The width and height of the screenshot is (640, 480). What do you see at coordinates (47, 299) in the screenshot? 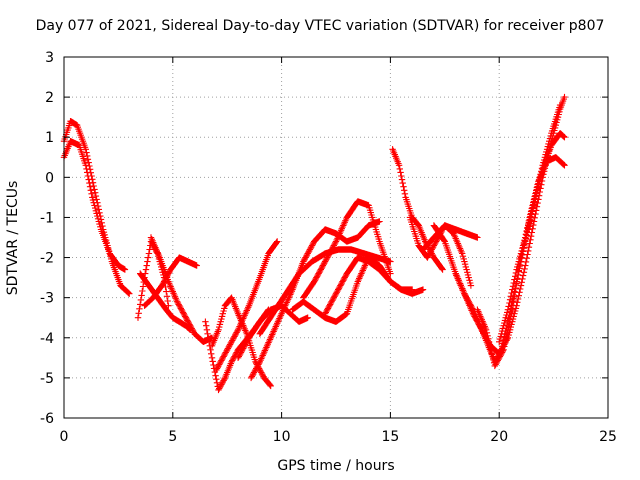
I see `y-tick-label: -3` at bounding box center [47, 299].